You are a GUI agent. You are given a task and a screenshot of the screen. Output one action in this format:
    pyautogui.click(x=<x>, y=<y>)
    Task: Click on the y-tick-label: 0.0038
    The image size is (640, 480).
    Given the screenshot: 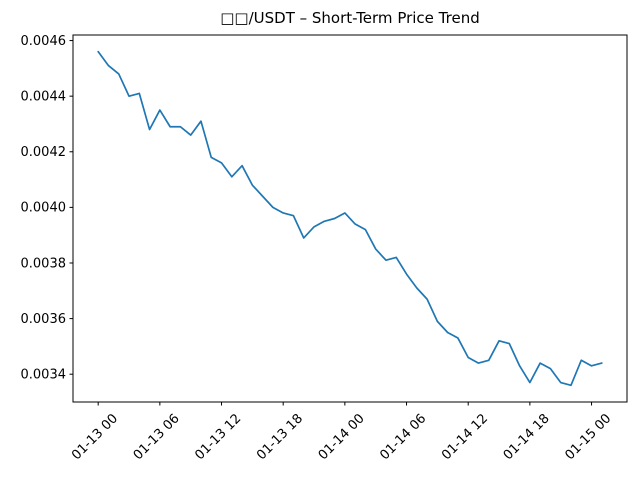 What is the action you would take?
    pyautogui.click(x=44, y=263)
    